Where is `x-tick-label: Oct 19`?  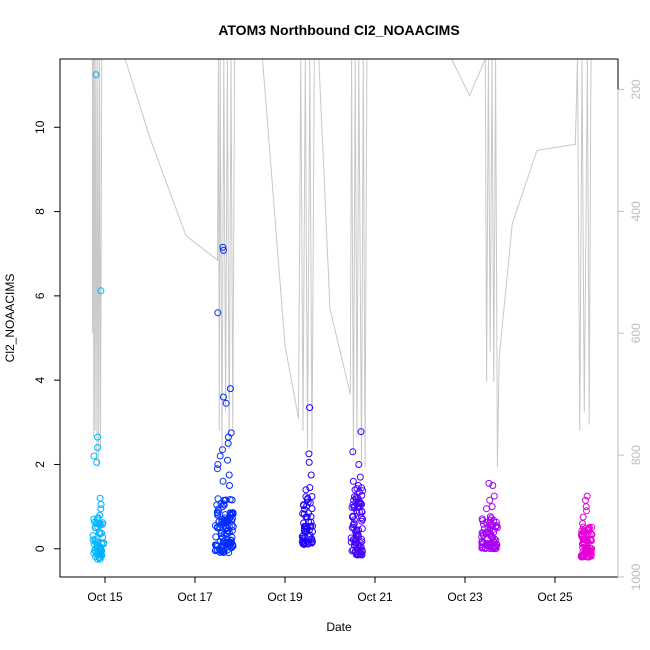
x-tick-label: Oct 19 is located at coordinates (285, 597).